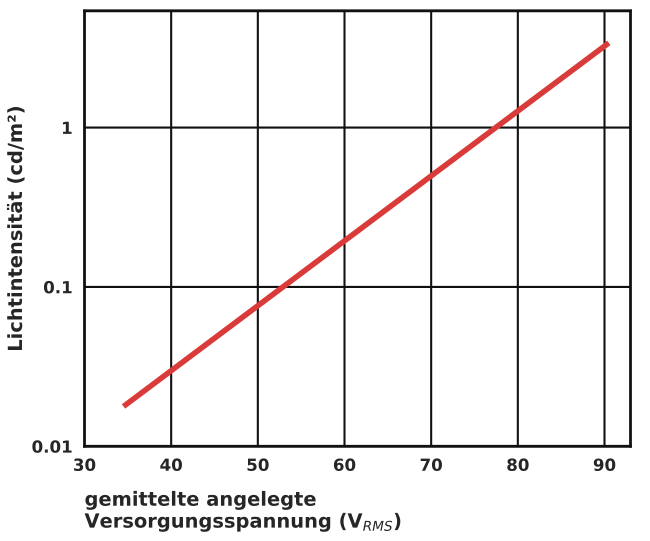 This screenshot has height=541, width=650. Describe the element at coordinates (605, 465) in the screenshot. I see `x-tick-label: 90` at that location.